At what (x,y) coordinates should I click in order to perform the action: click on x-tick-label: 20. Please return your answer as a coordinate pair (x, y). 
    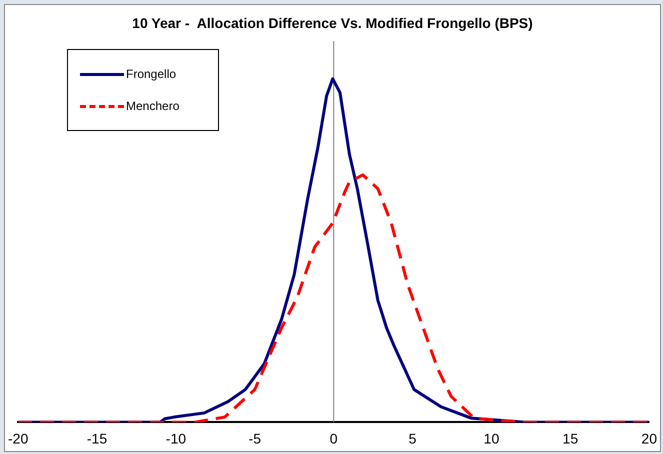
    Looking at the image, I should click on (649, 438).